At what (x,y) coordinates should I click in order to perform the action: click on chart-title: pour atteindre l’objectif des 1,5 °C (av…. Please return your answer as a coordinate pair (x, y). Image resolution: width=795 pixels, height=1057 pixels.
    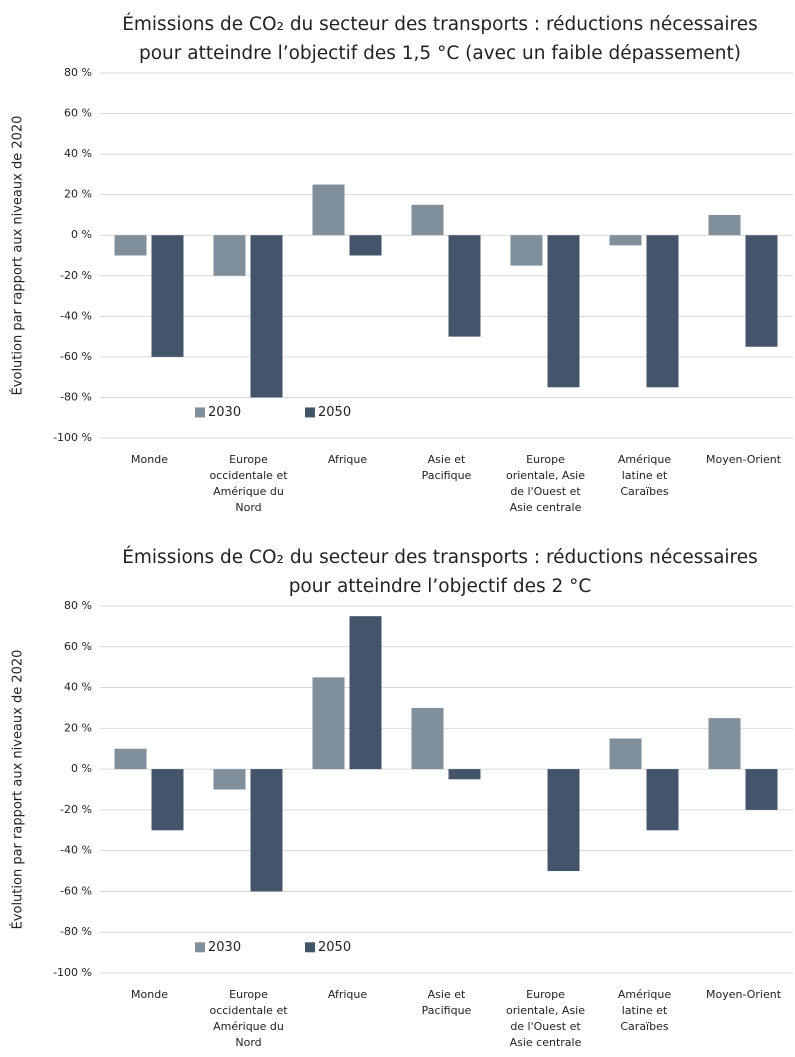
    Looking at the image, I should click on (440, 53).